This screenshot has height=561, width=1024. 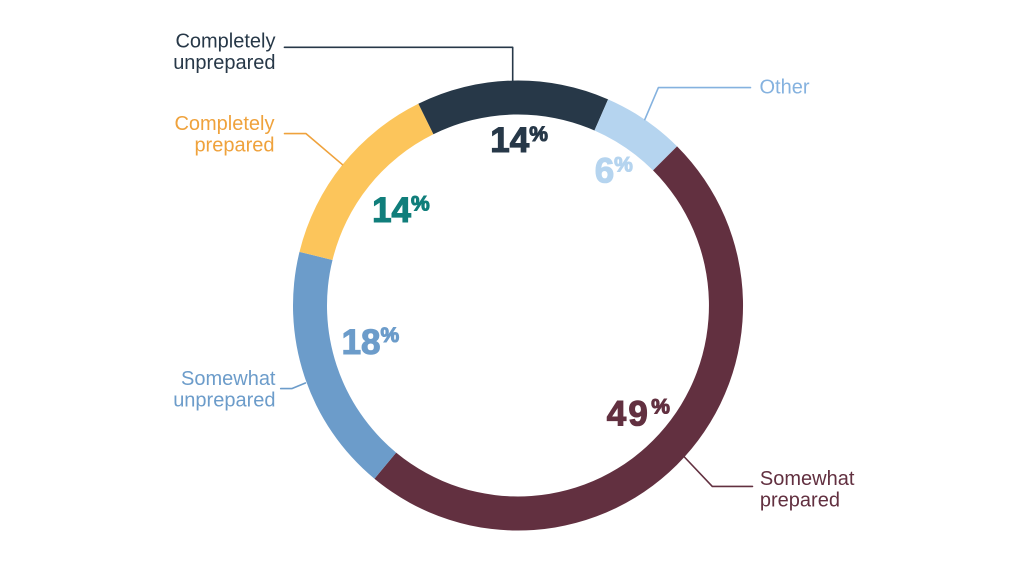 I want to click on svg-text: Other, so click(x=785, y=88).